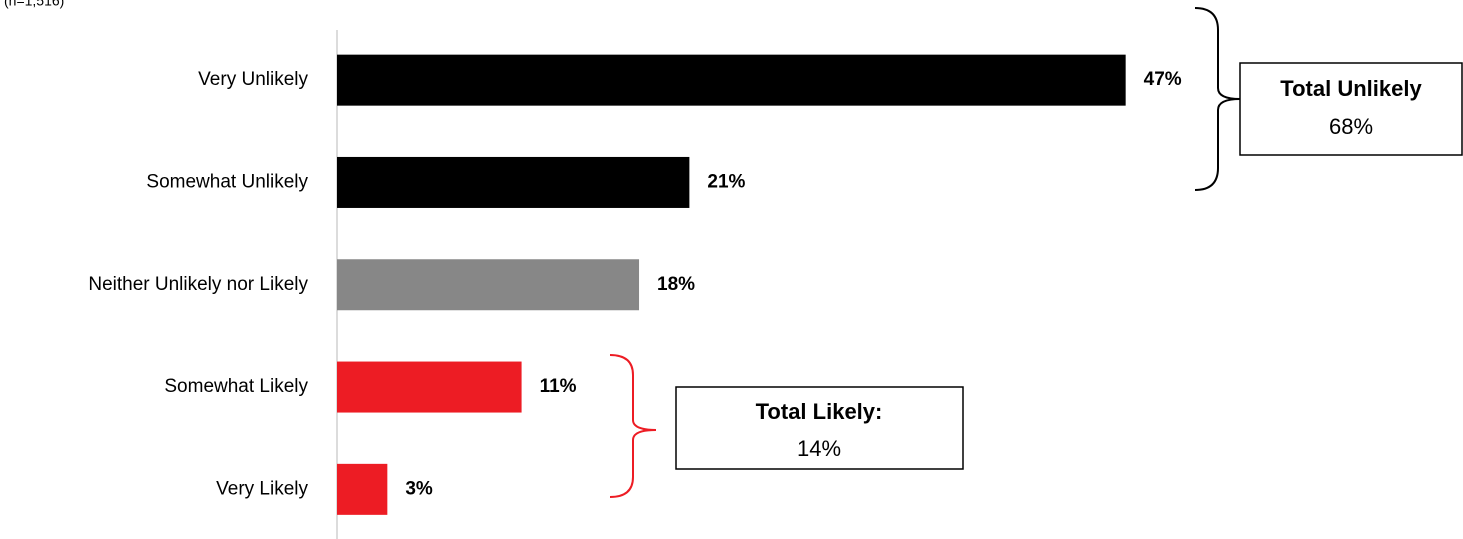 This screenshot has height=539, width=1463. I want to click on annotation-title: Total Unlikely, so click(1351, 88).